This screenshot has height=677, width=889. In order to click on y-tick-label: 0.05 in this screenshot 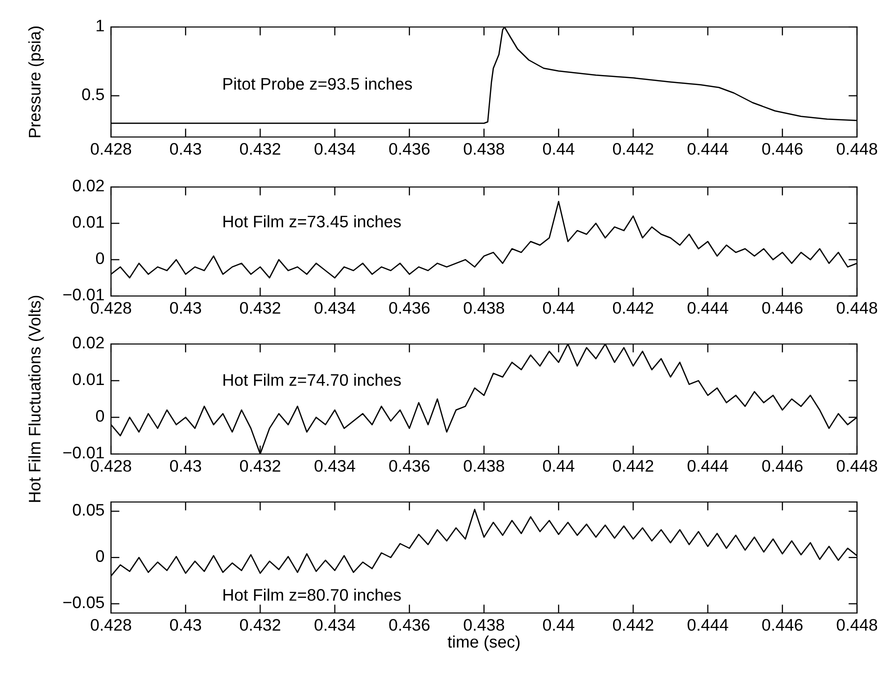, I will do `click(88, 510)`.